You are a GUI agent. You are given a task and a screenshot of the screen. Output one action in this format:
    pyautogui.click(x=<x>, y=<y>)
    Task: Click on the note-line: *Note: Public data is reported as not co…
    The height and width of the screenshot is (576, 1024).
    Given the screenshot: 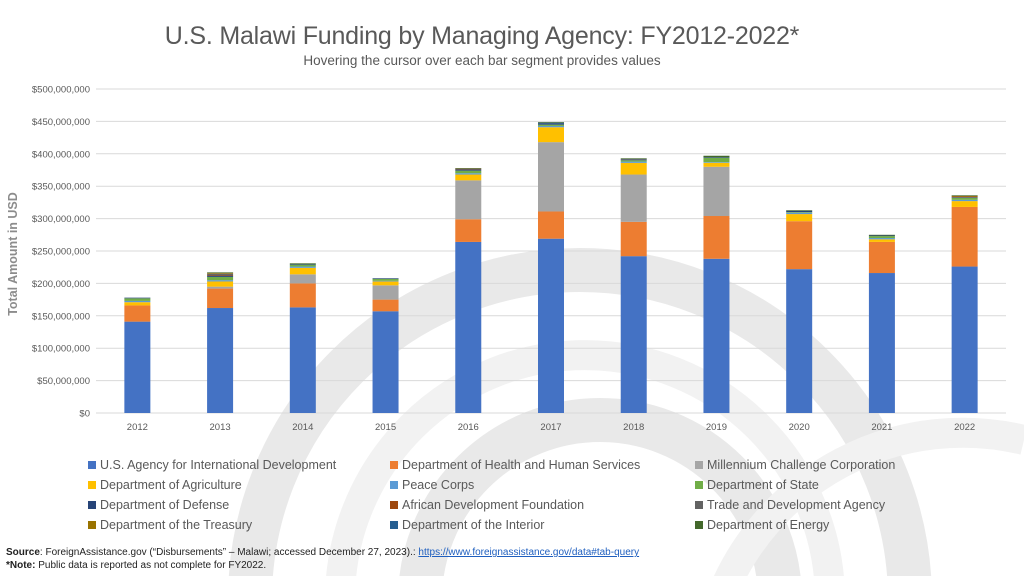 What is the action you would take?
    pyautogui.click(x=136, y=565)
    